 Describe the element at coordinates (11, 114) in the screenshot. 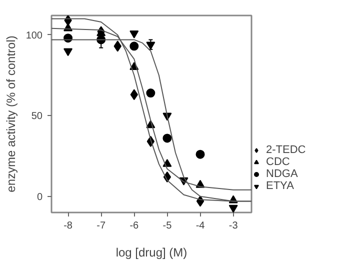

I see `y-axis-title: enzyme activity (% of control)` at that location.